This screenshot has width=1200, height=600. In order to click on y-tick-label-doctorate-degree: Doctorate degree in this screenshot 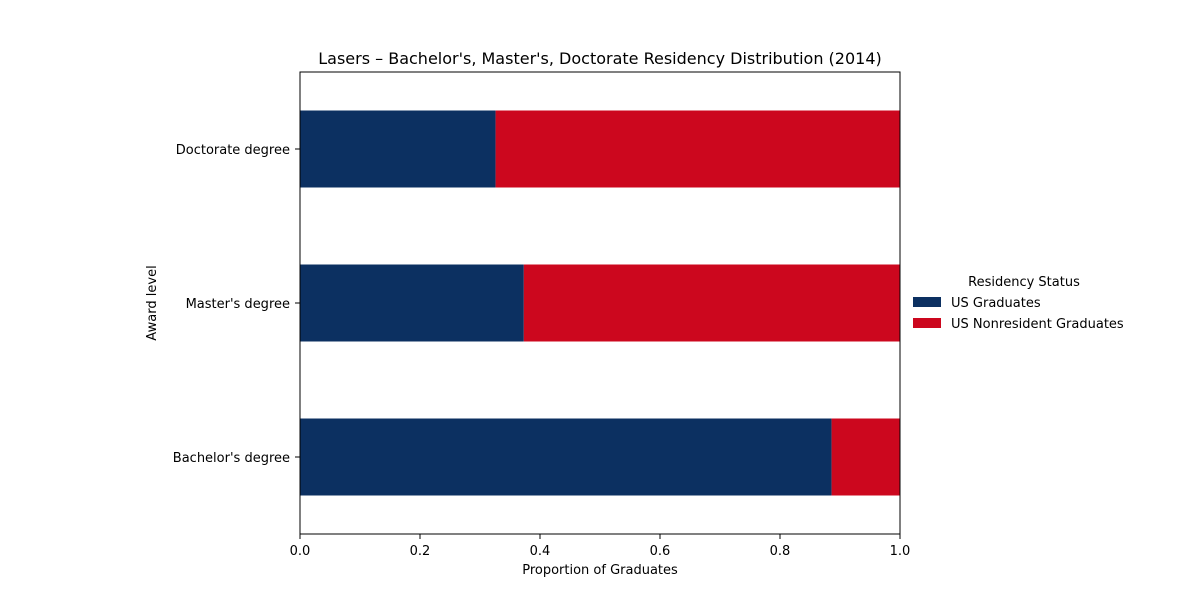, I will do `click(233, 150)`.